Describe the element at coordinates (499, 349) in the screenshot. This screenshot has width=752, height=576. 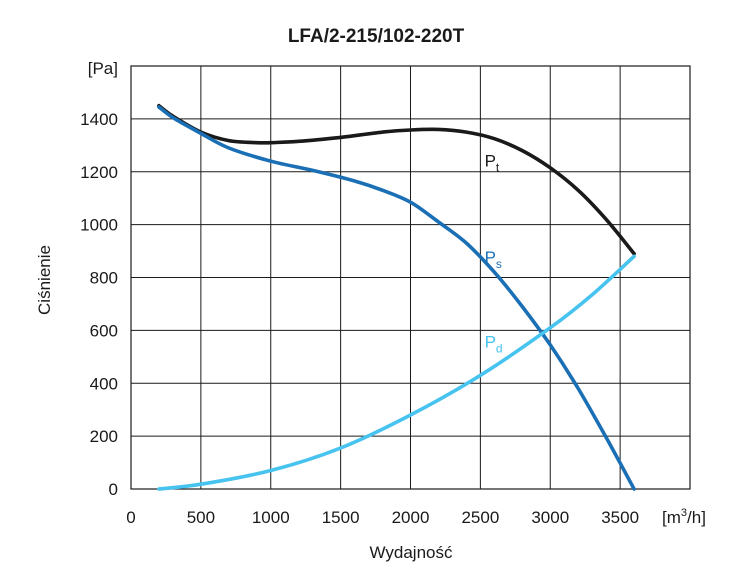
I see `series-label-sub: d` at that location.